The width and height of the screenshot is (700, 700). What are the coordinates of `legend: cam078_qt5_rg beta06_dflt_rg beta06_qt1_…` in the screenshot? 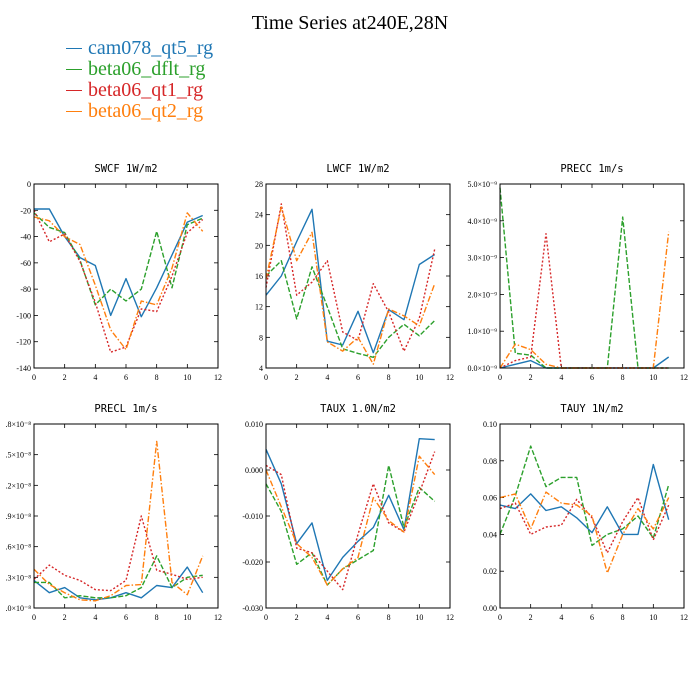 It's located at (139, 80).